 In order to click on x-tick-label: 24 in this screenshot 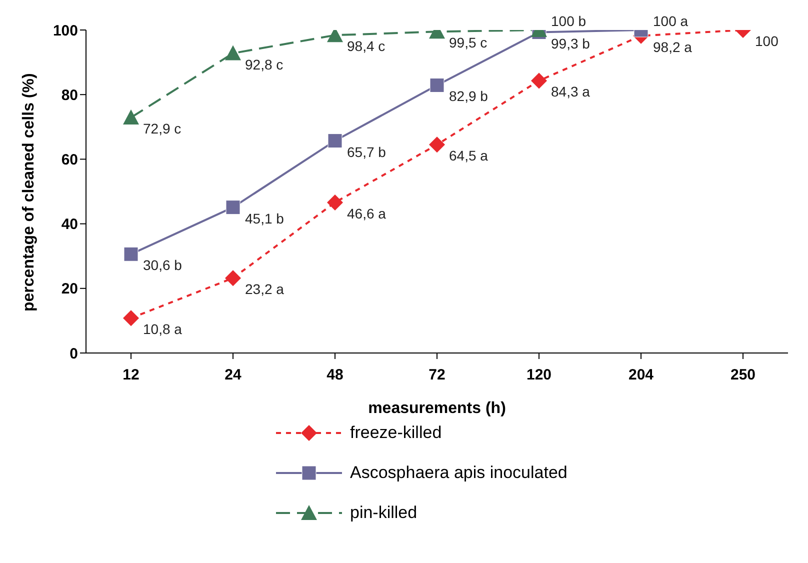, I will do `click(233, 375)`.